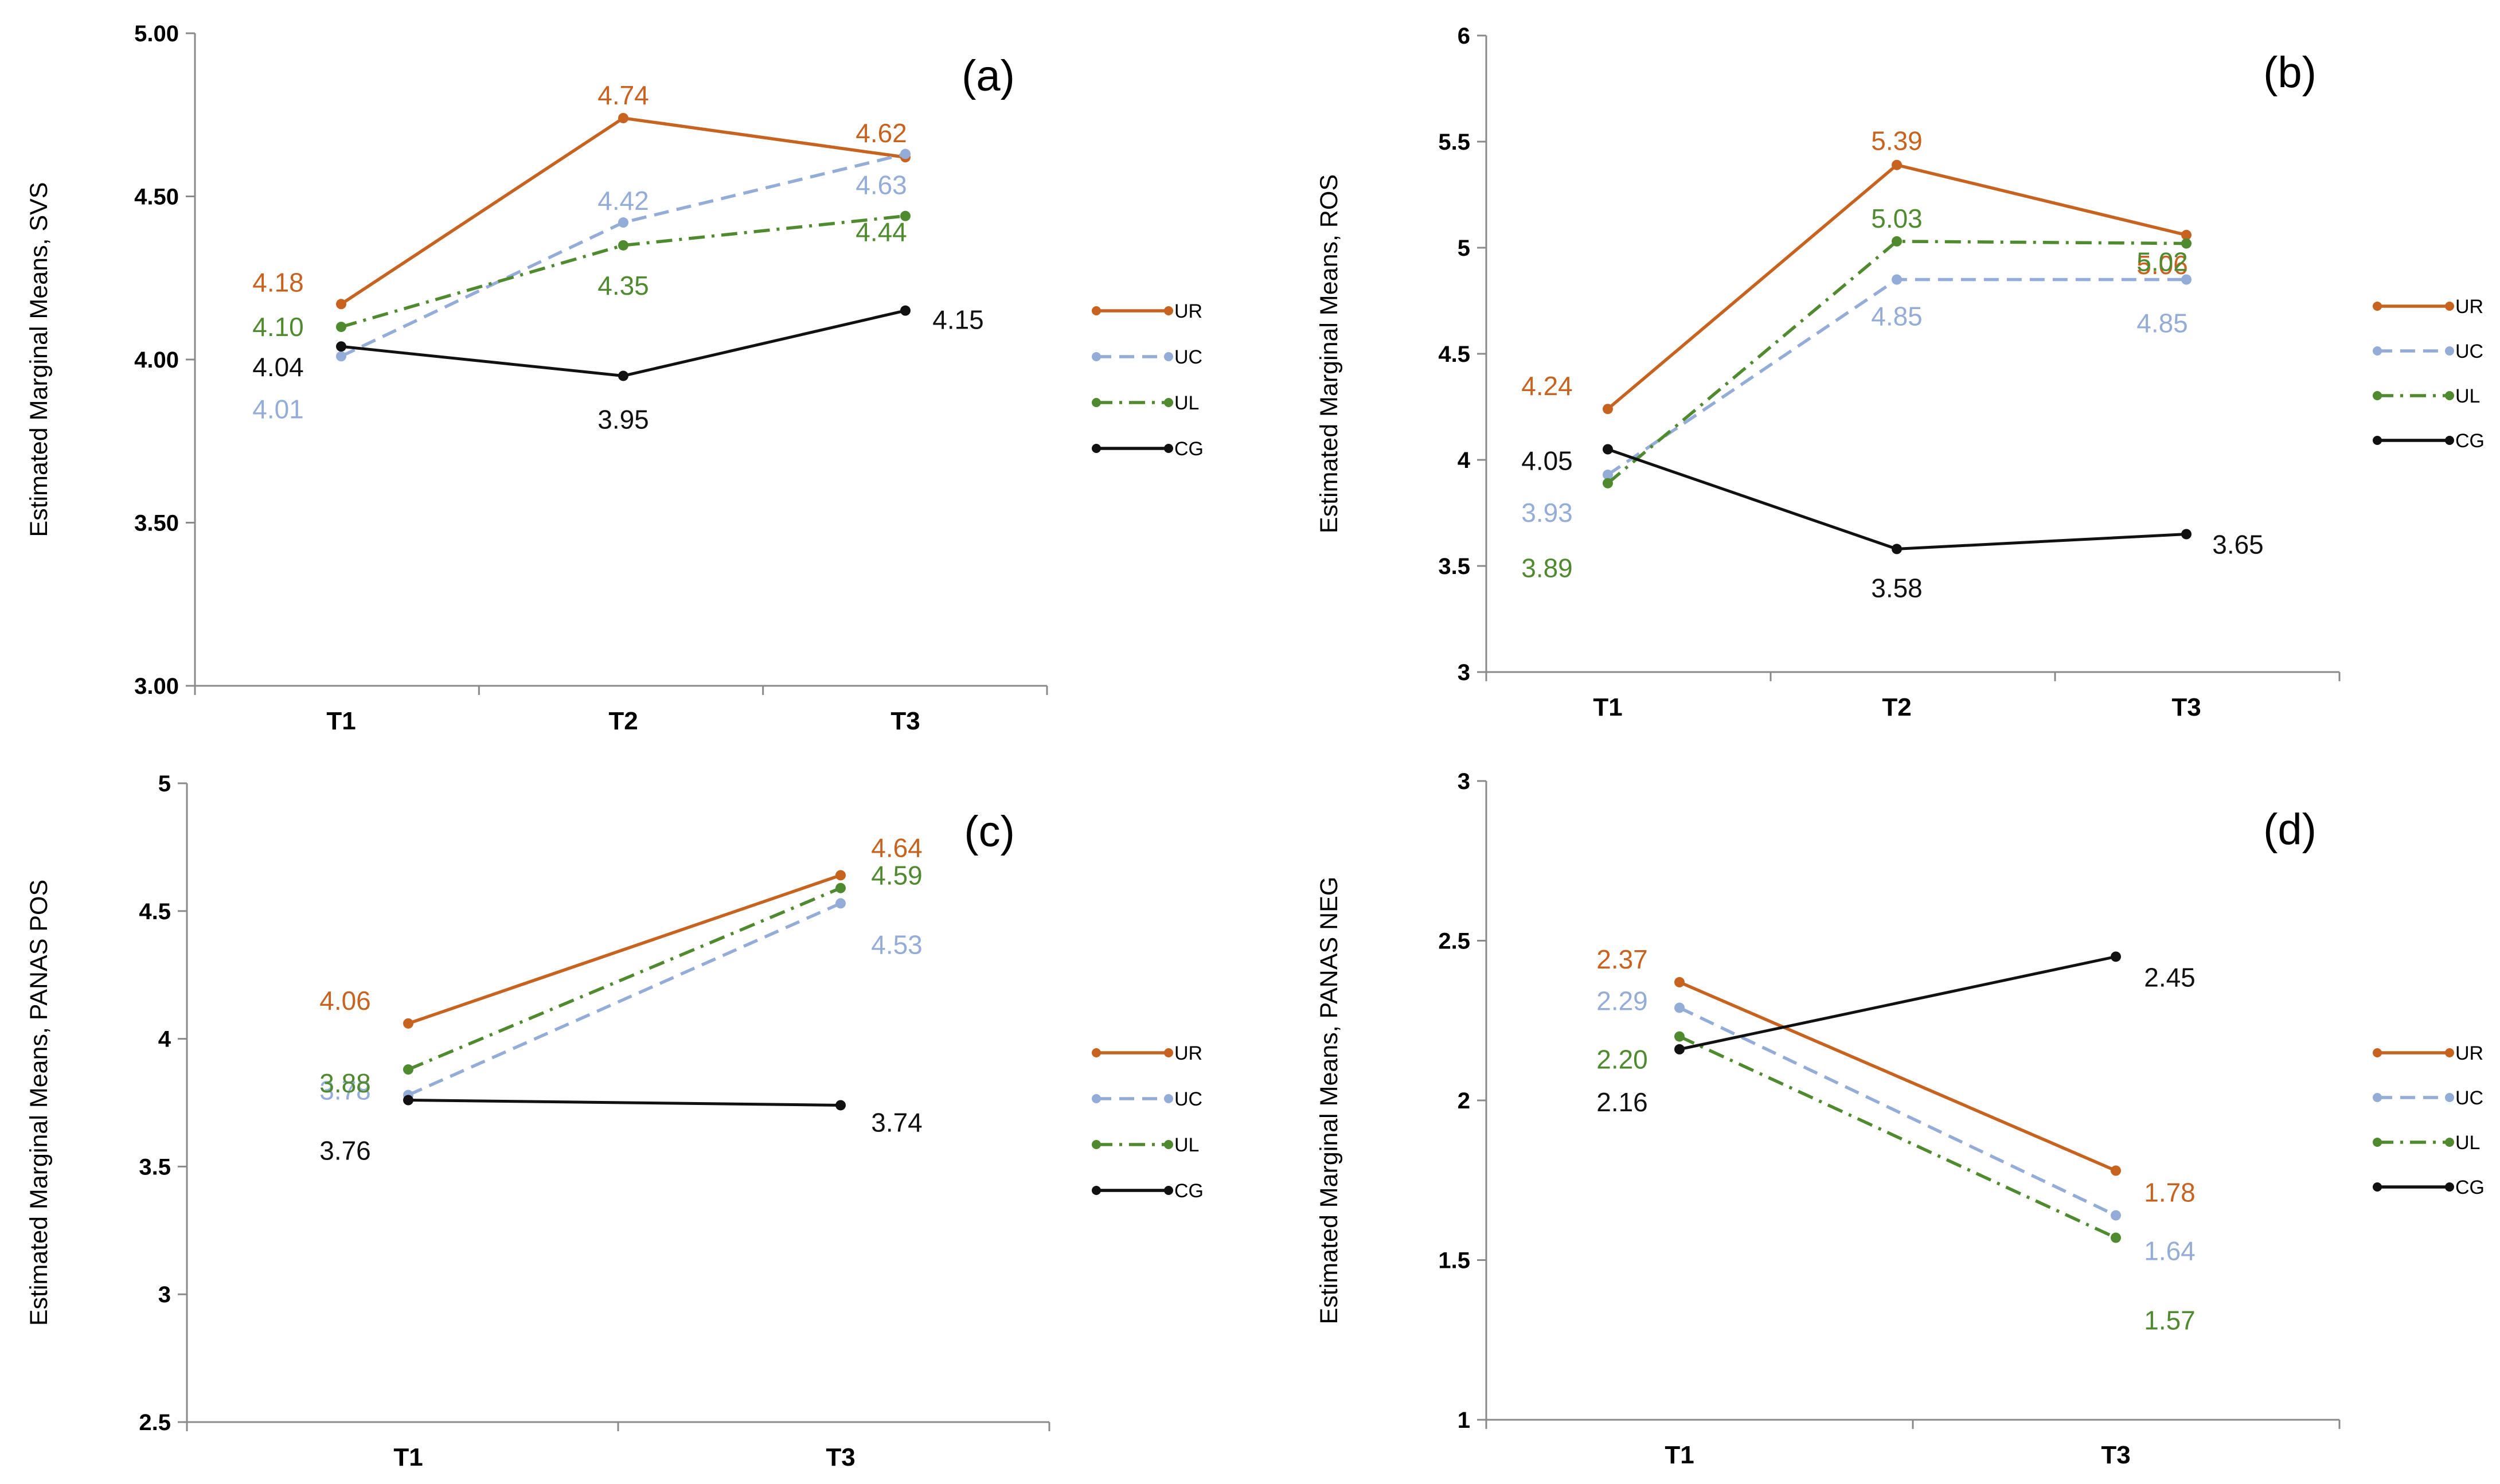 The width and height of the screenshot is (2500, 1484). What do you see at coordinates (1897, 588) in the screenshot?
I see `data-label-cg: 3.58` at bounding box center [1897, 588].